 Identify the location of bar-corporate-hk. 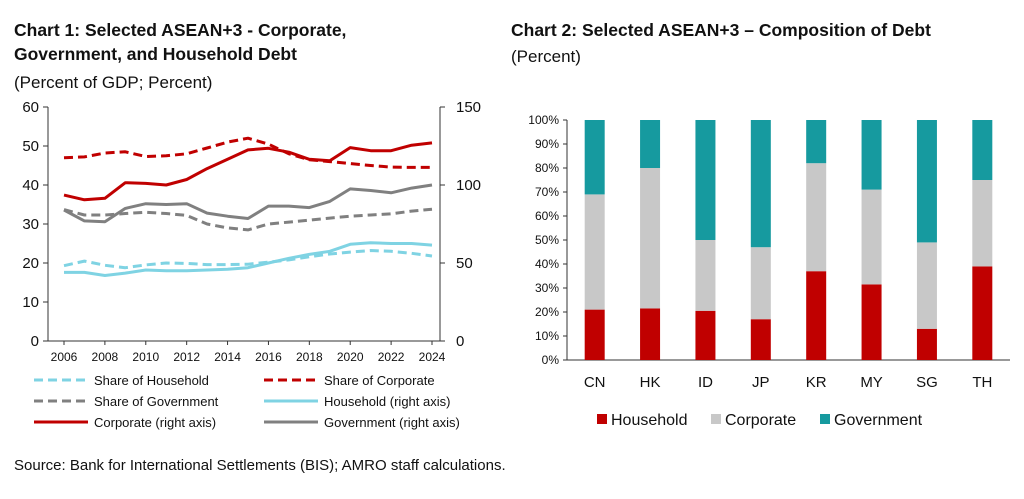
(650, 238).